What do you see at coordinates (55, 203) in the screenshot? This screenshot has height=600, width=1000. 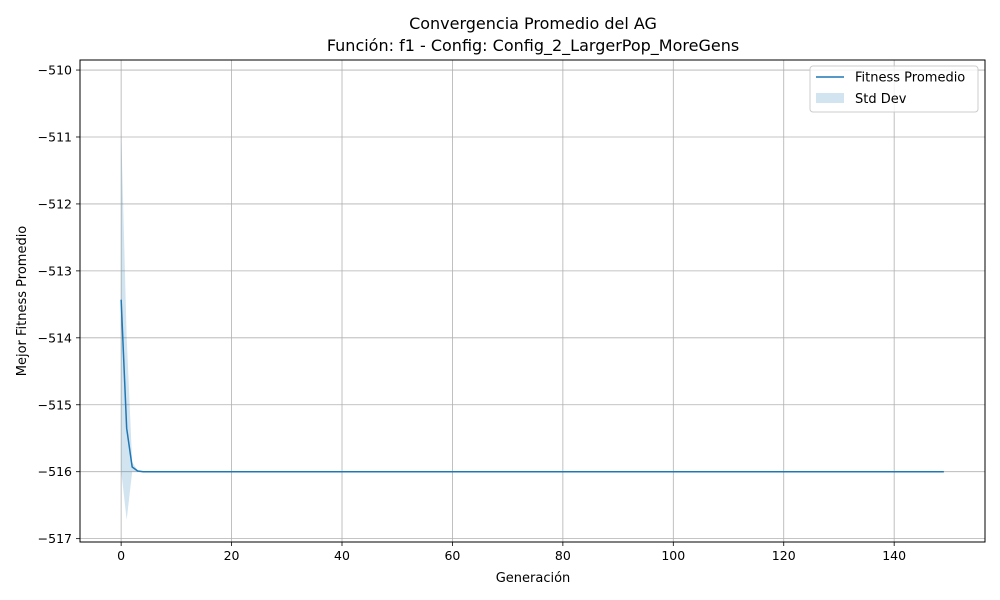 I see `y-tick-label: −512` at bounding box center [55, 203].